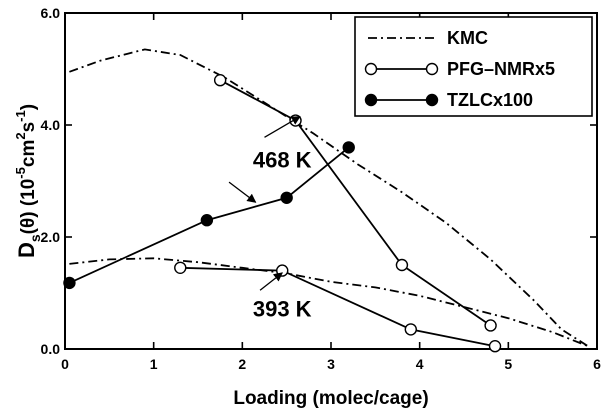  What do you see at coordinates (154, 364) in the screenshot?
I see `x-tick-label-1: 1` at bounding box center [154, 364].